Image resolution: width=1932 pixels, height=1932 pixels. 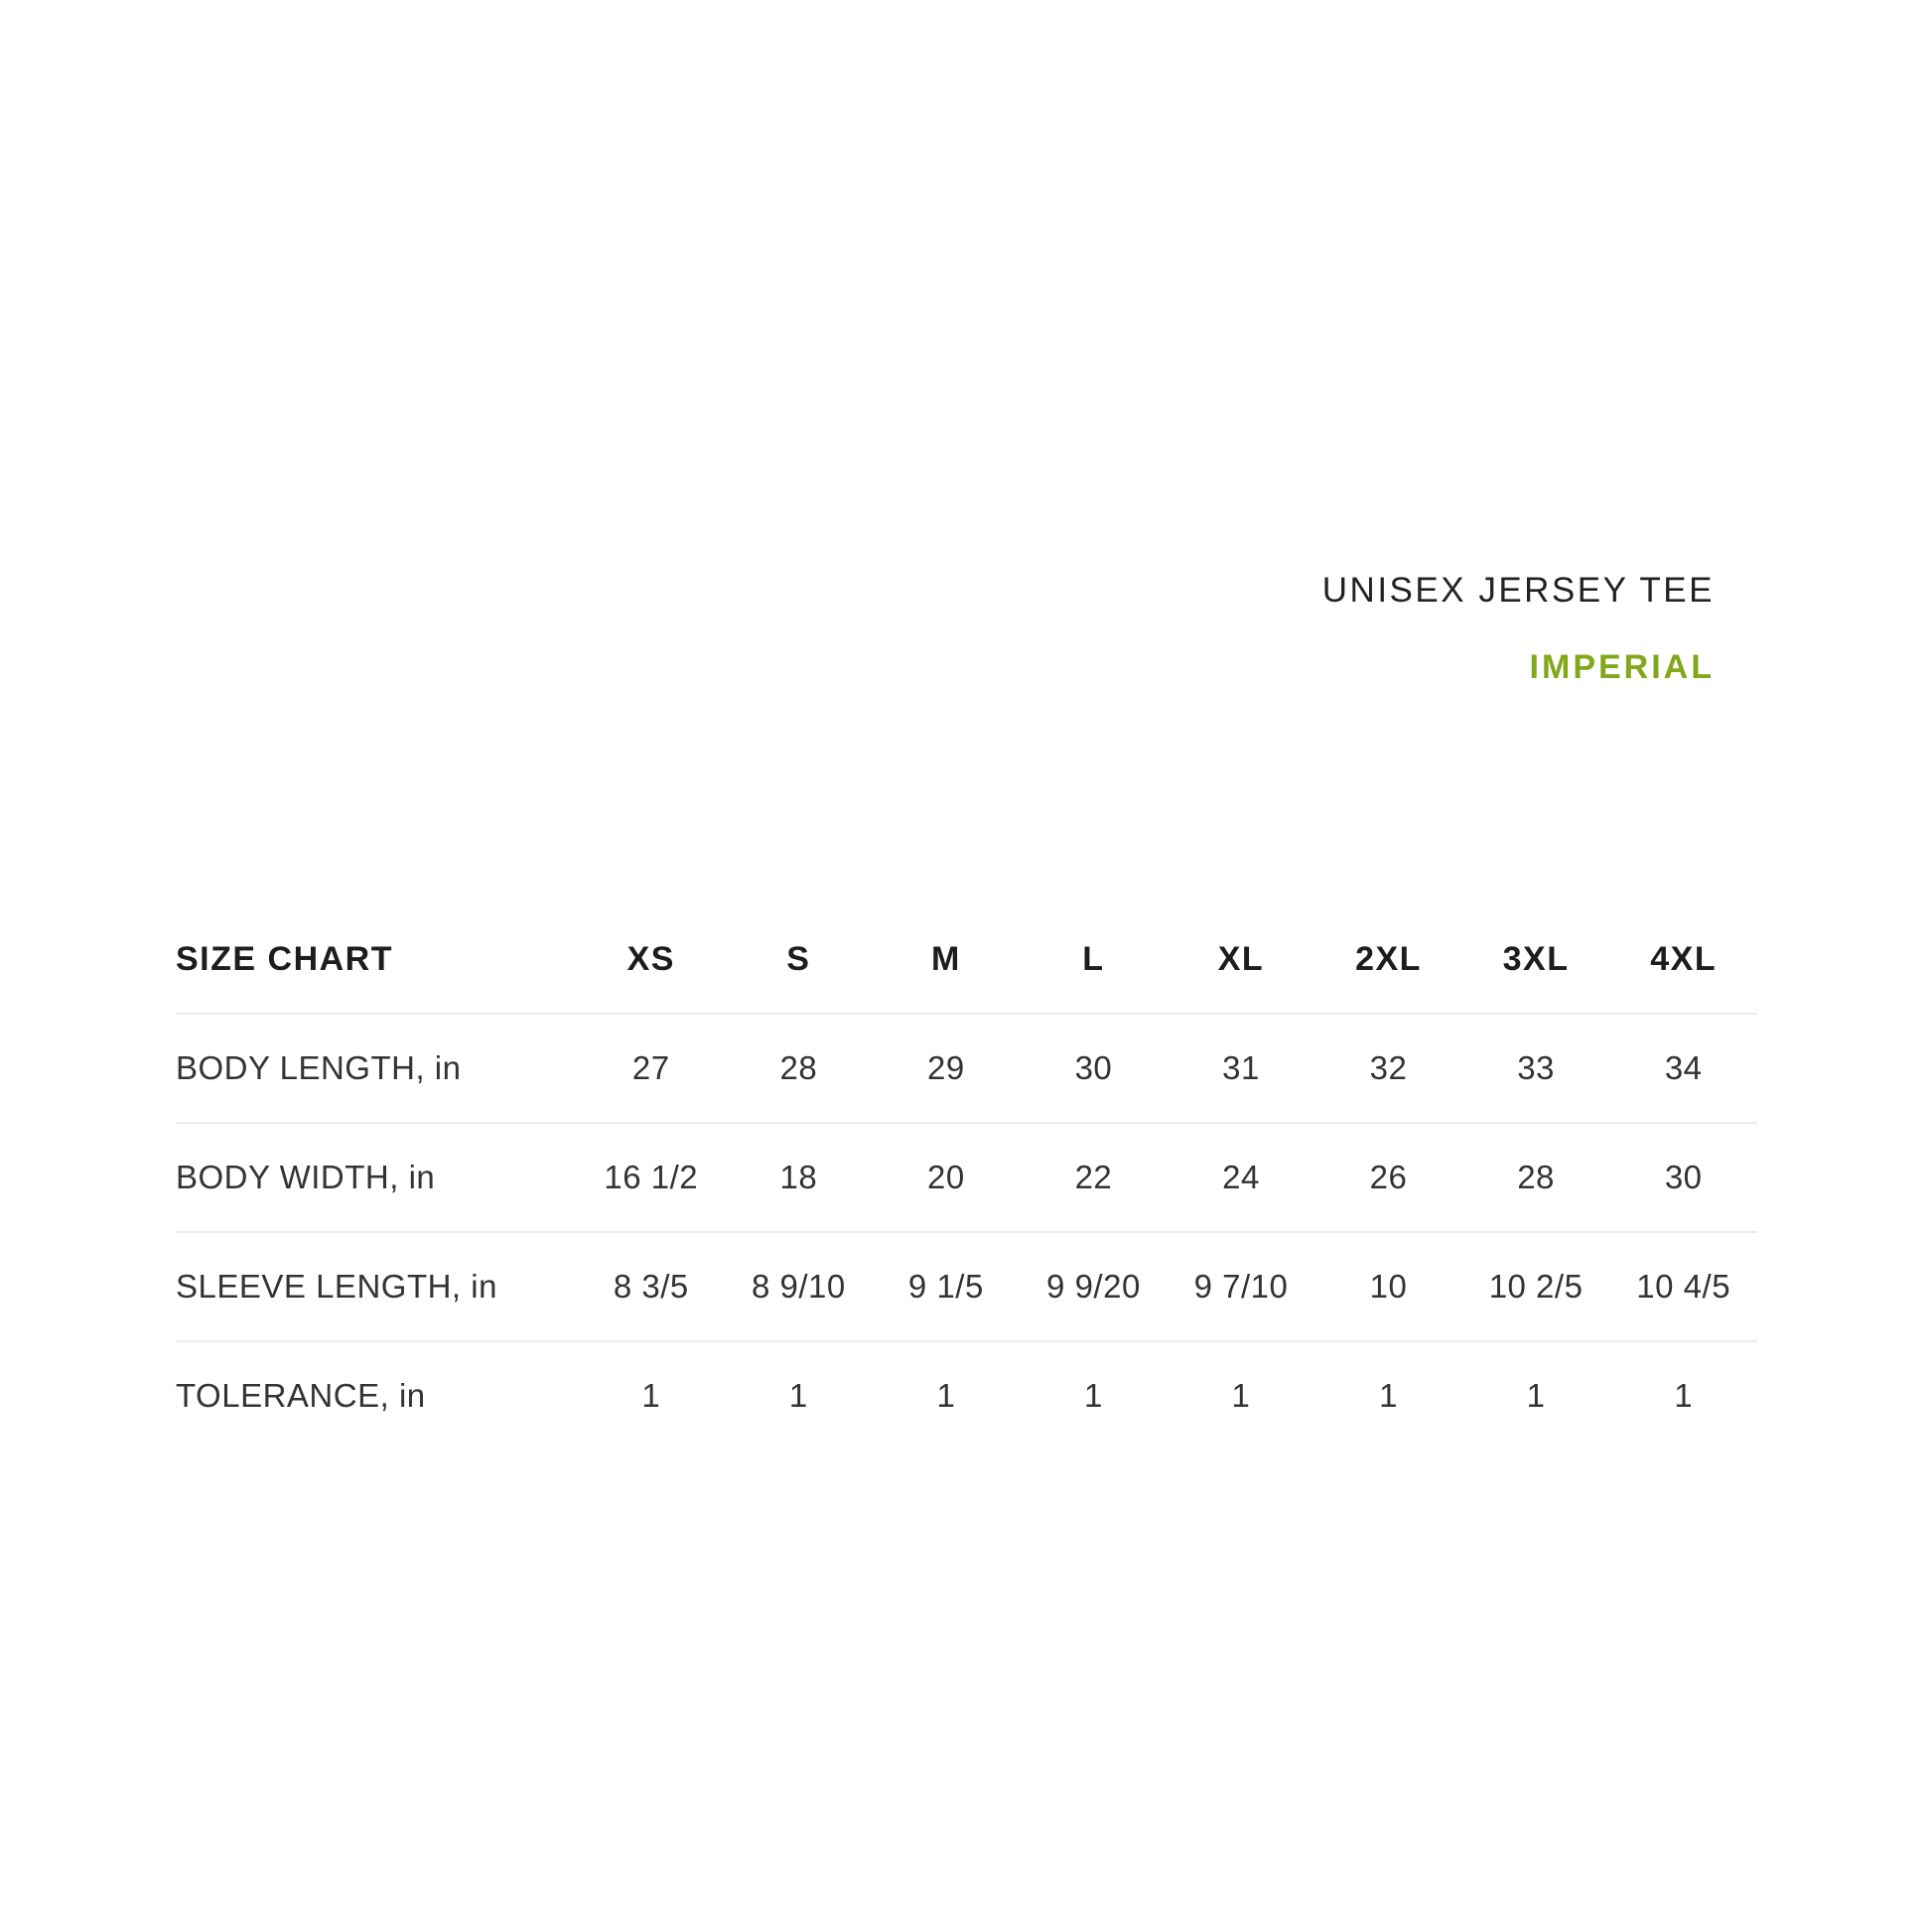 What do you see at coordinates (377, 960) in the screenshot?
I see `size-chart-title: SIZE CHART` at bounding box center [377, 960].